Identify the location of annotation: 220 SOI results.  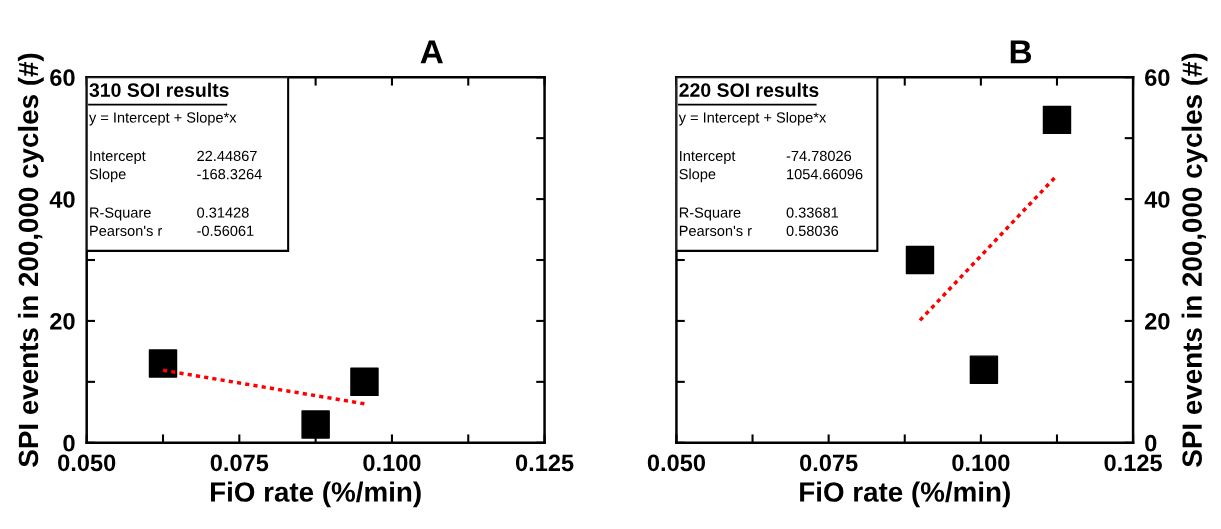
(749, 89).